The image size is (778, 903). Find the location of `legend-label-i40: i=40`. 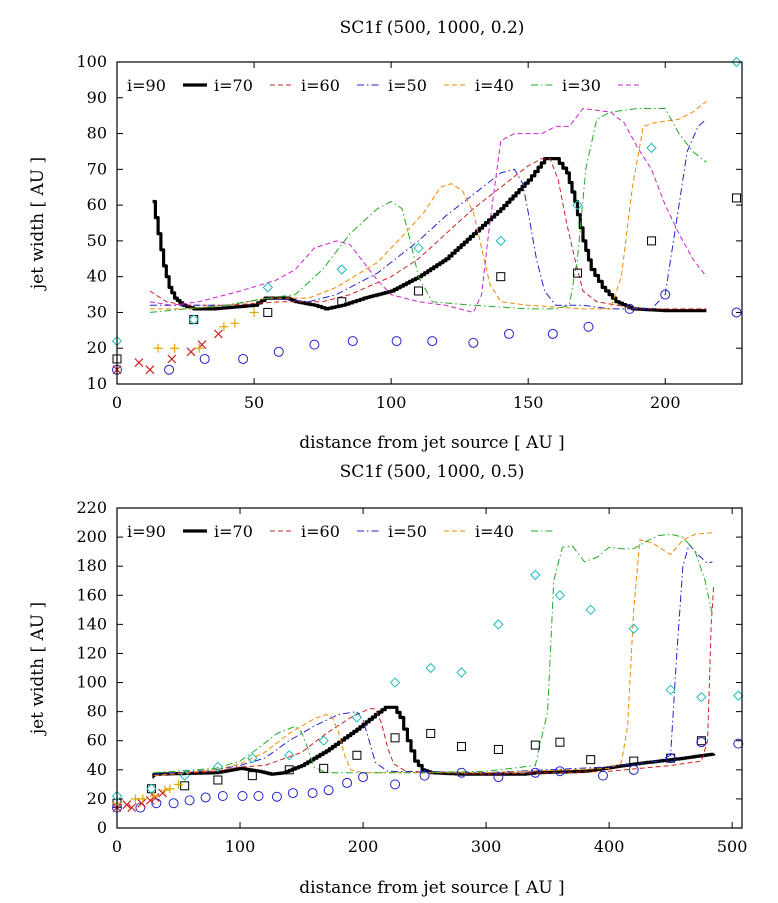

legend-label-i40: i=40 is located at coordinates (494, 85).